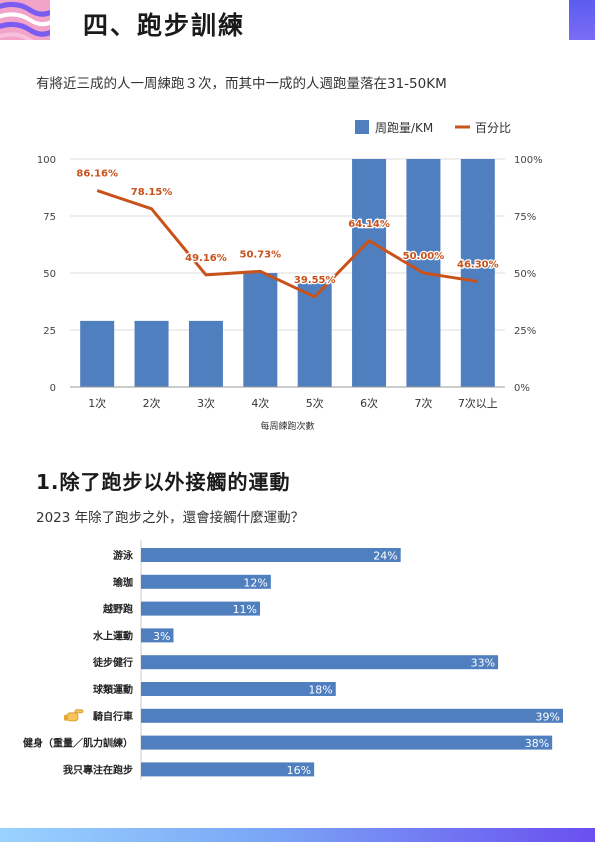  I want to click on corner-decoration, so click(25, 20).